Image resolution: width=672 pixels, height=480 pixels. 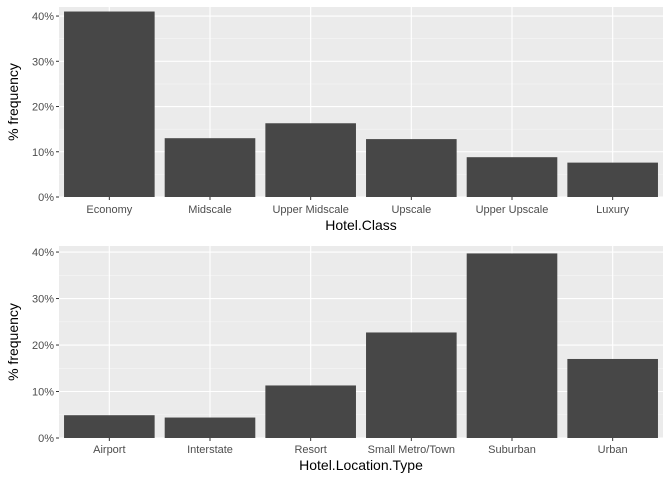 What do you see at coordinates (512, 450) in the screenshot?
I see `x-tick-label: Suburban` at bounding box center [512, 450].